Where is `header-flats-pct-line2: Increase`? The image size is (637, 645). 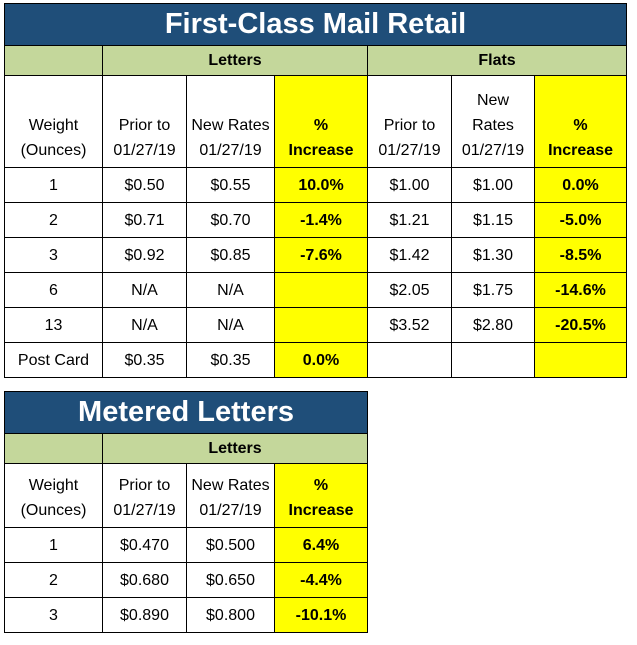 header-flats-pct-line2: Increase is located at coordinates (580, 150).